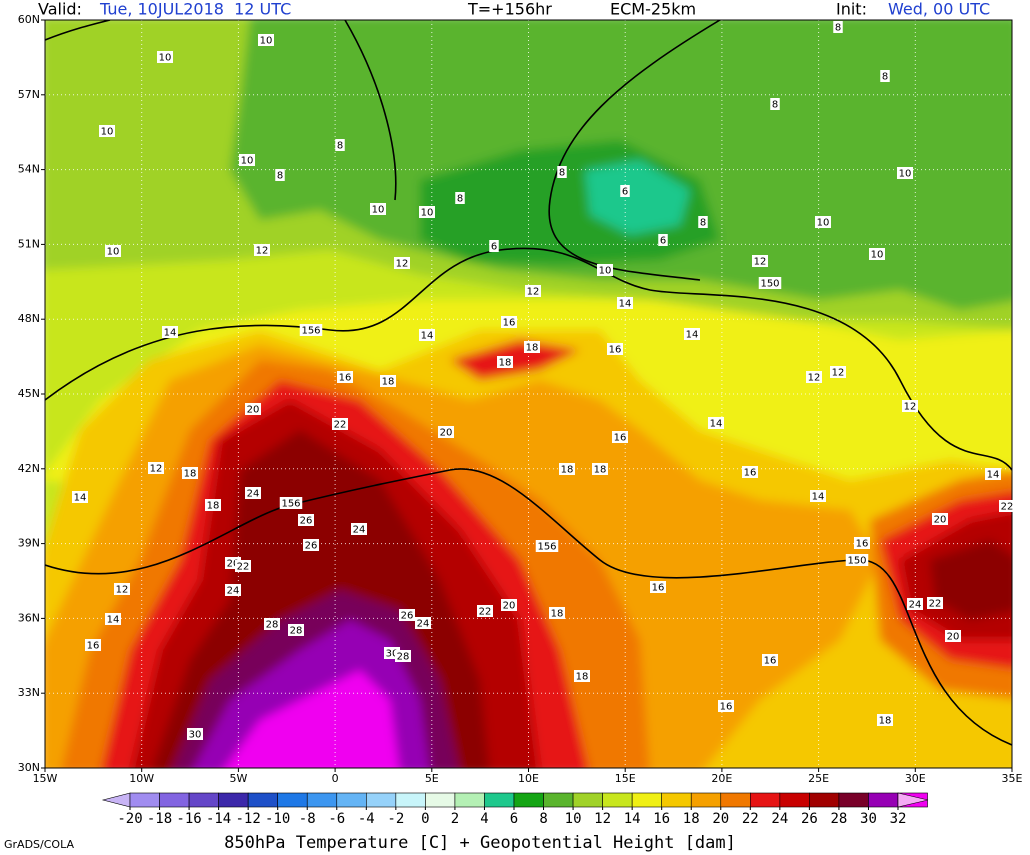 The width and height of the screenshot is (1030, 855). Describe the element at coordinates (307, 819) in the screenshot. I see `colorbar-tick-label: -8` at that location.